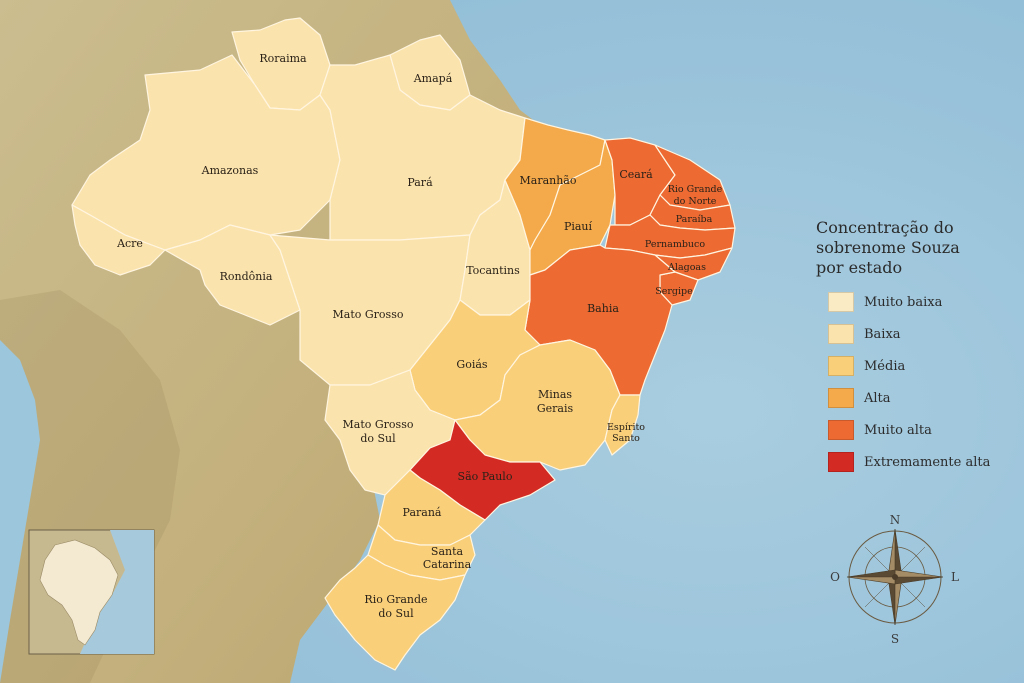 Image resolution: width=1024 pixels, height=687 pixels. I want to click on label-espirito-santo-1: Espírito, so click(626, 427).